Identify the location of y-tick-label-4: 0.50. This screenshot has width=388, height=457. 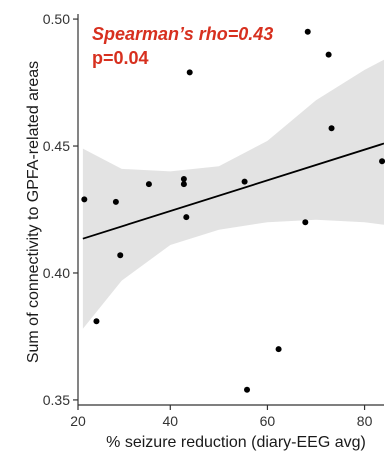
(56, 19).